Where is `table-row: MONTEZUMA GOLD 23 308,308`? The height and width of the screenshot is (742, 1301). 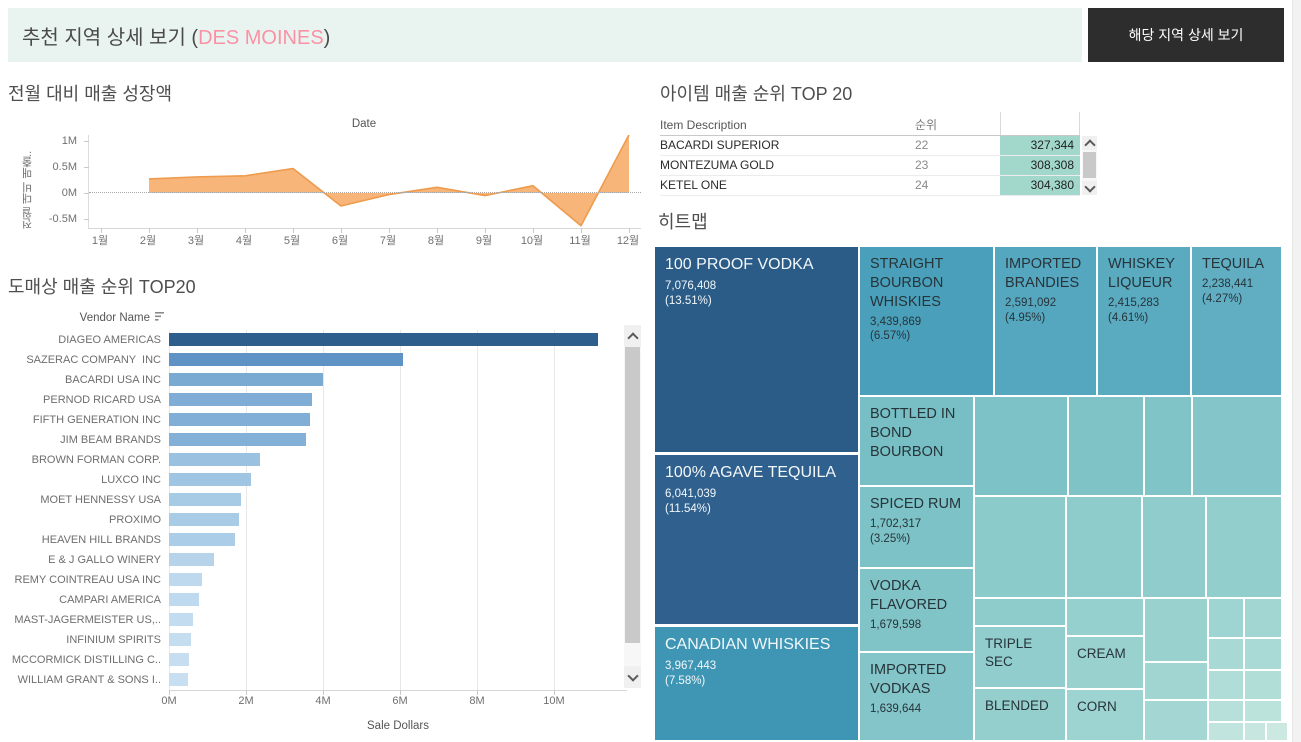
table-row: MONTEZUMA GOLD 23 308,308 is located at coordinates (870, 166).